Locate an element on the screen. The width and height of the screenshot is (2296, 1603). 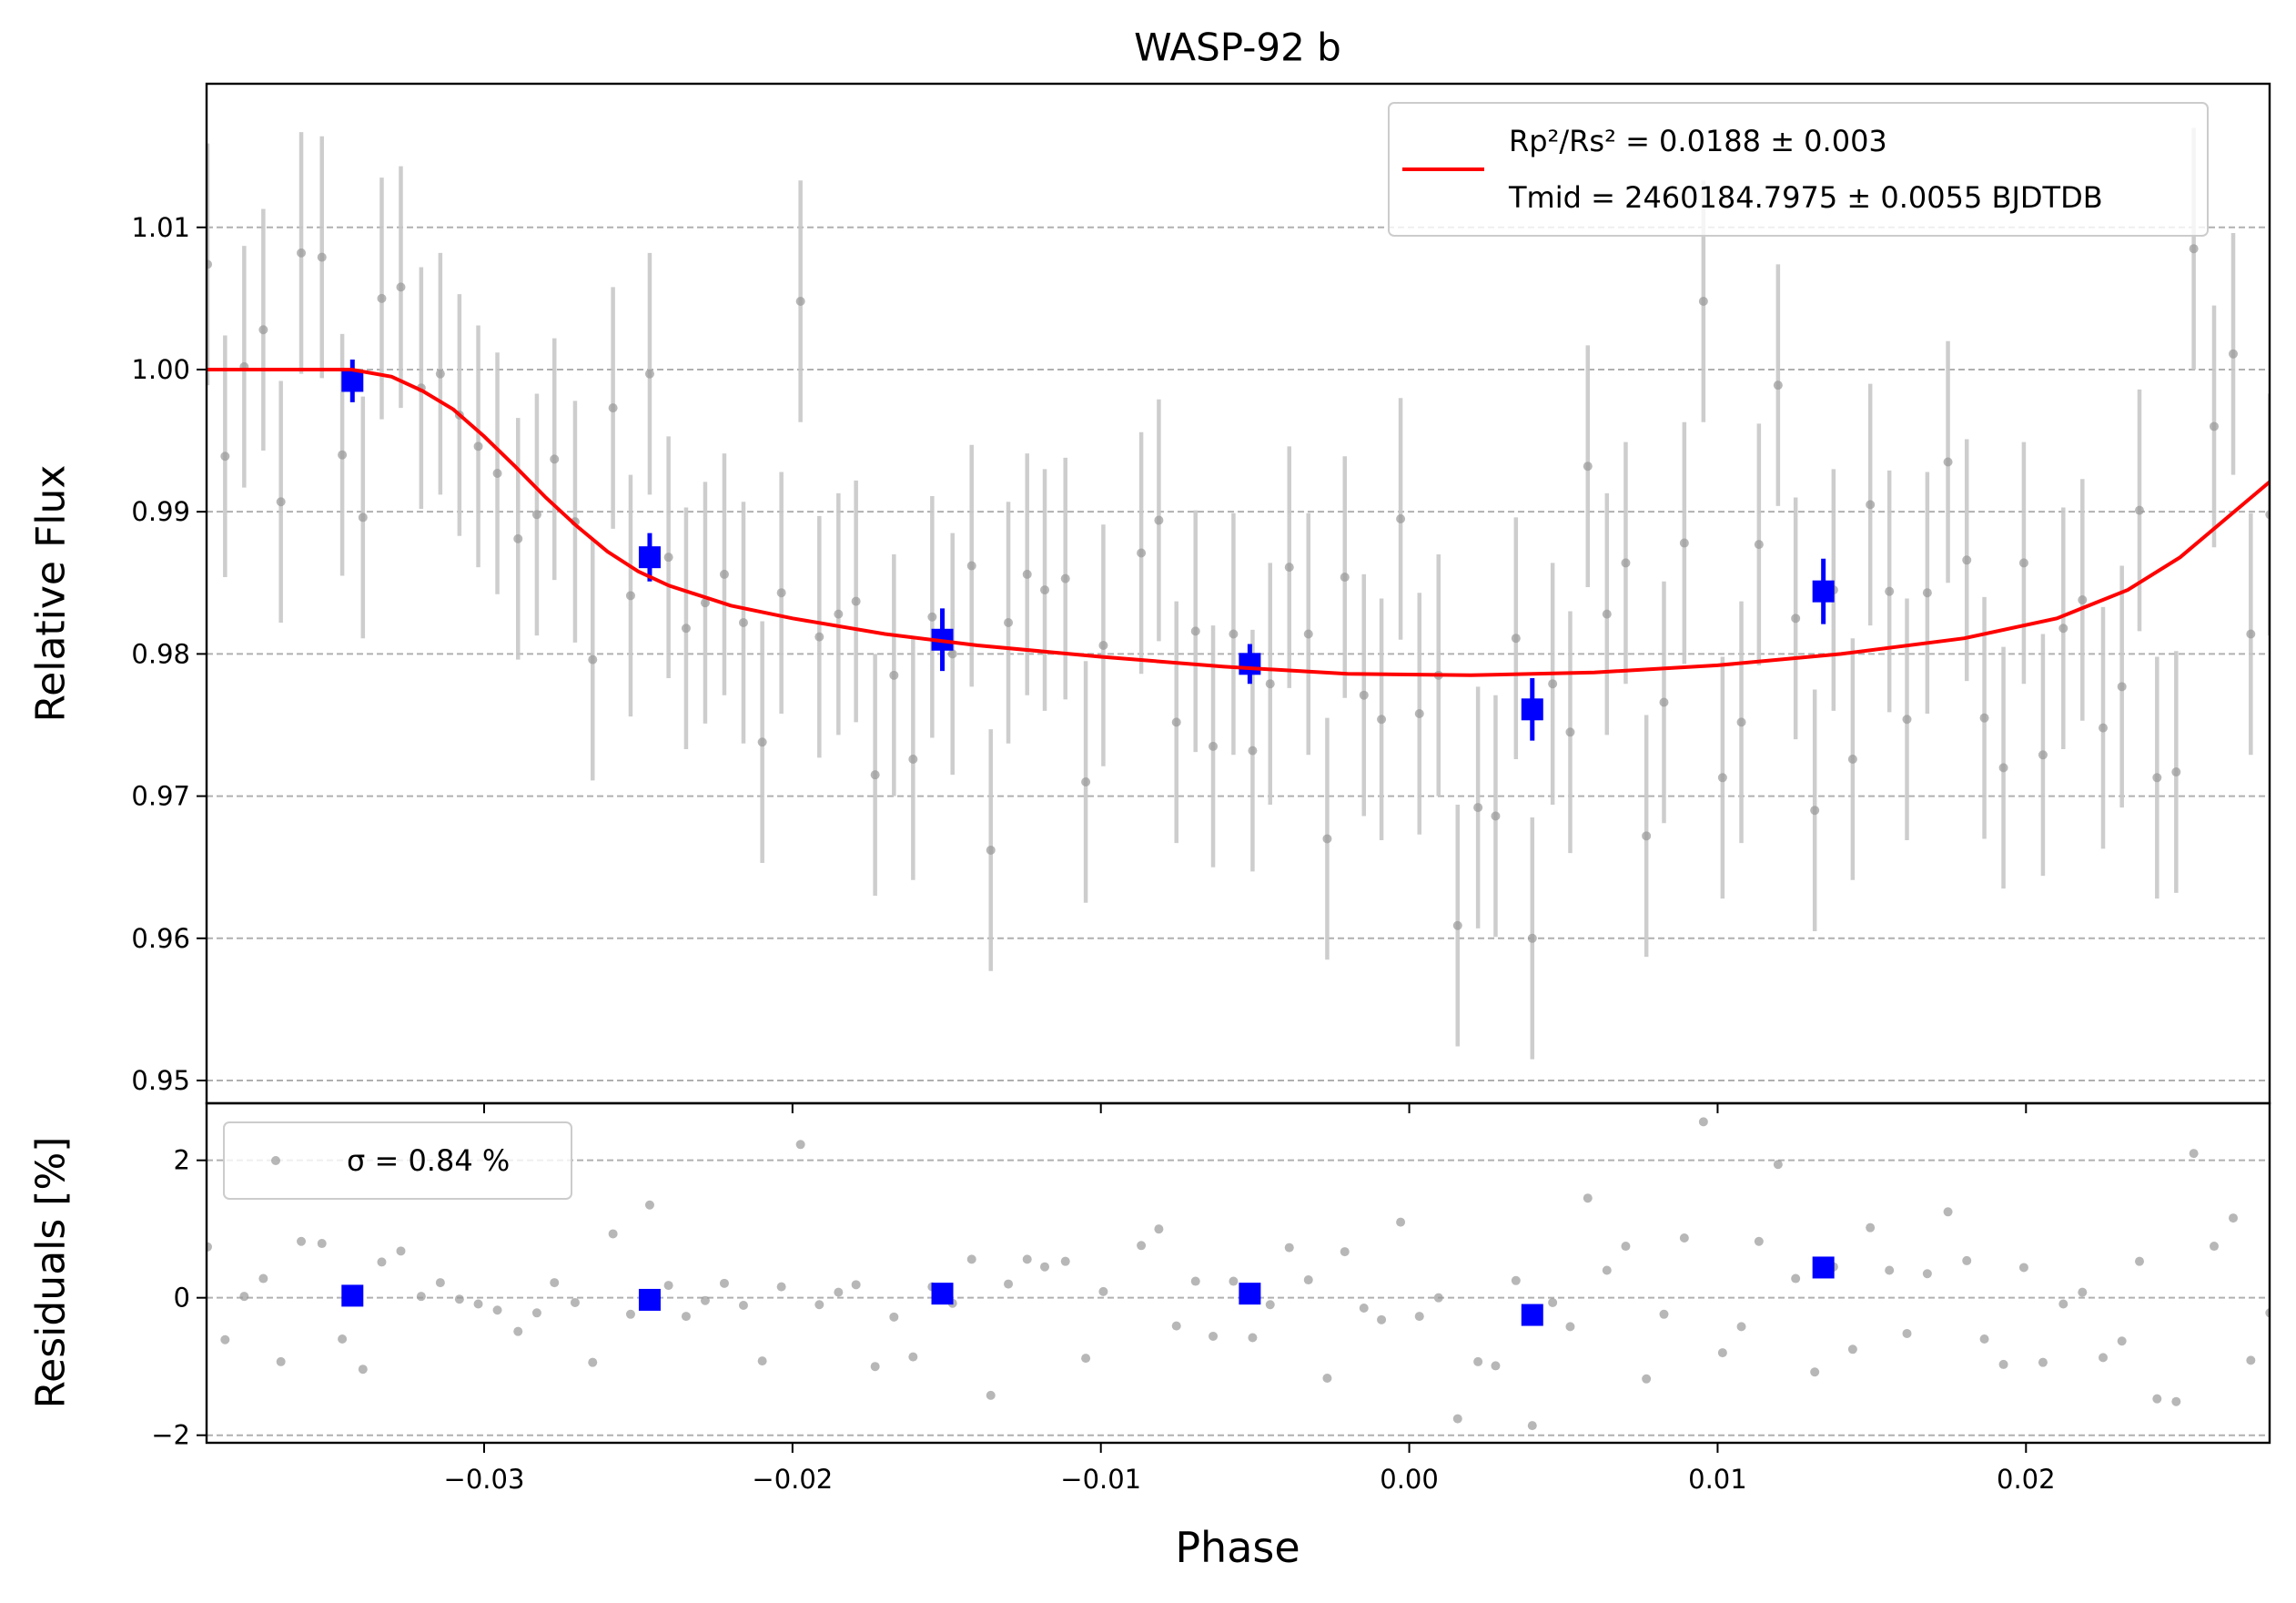
y-tick-label: 0 is located at coordinates (182, 1298).